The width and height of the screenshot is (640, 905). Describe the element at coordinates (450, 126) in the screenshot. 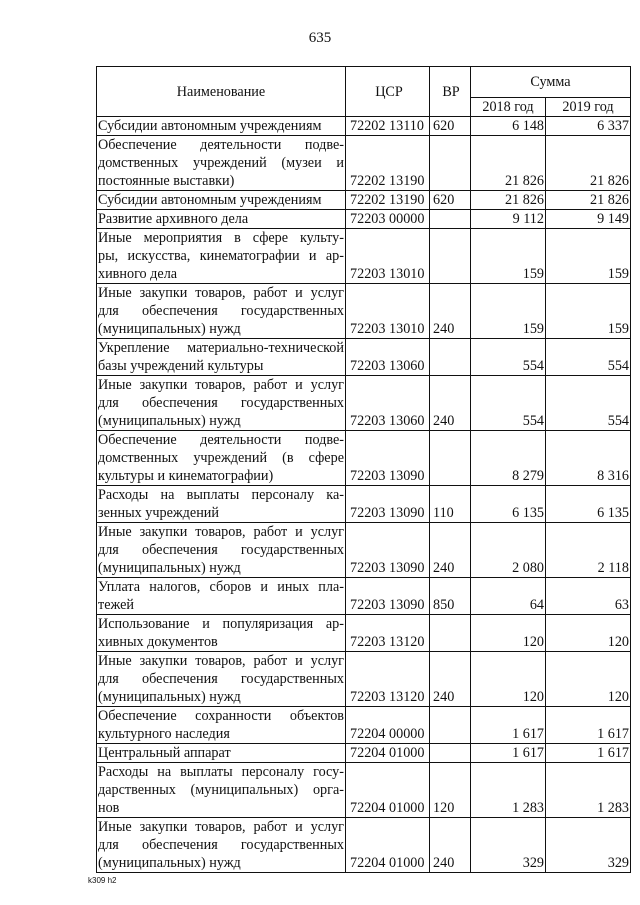

I see `row-vr: 620` at that location.